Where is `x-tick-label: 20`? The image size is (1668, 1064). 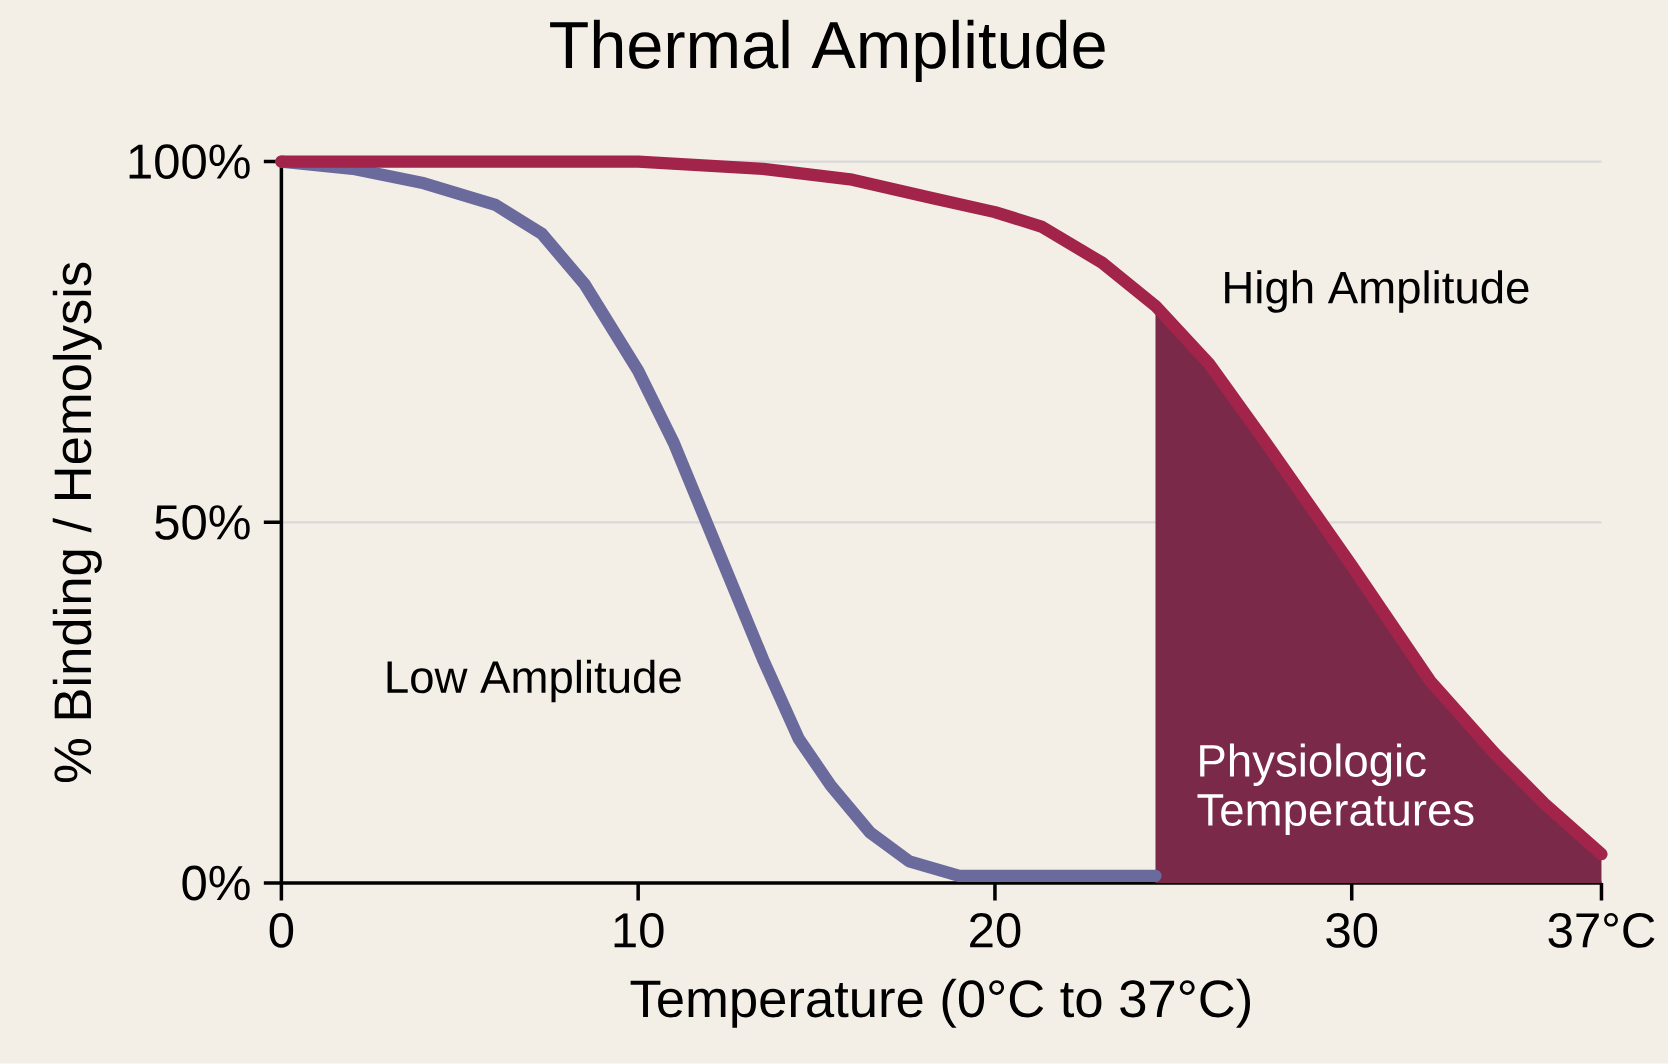
x-tick-label: 20 is located at coordinates (995, 930).